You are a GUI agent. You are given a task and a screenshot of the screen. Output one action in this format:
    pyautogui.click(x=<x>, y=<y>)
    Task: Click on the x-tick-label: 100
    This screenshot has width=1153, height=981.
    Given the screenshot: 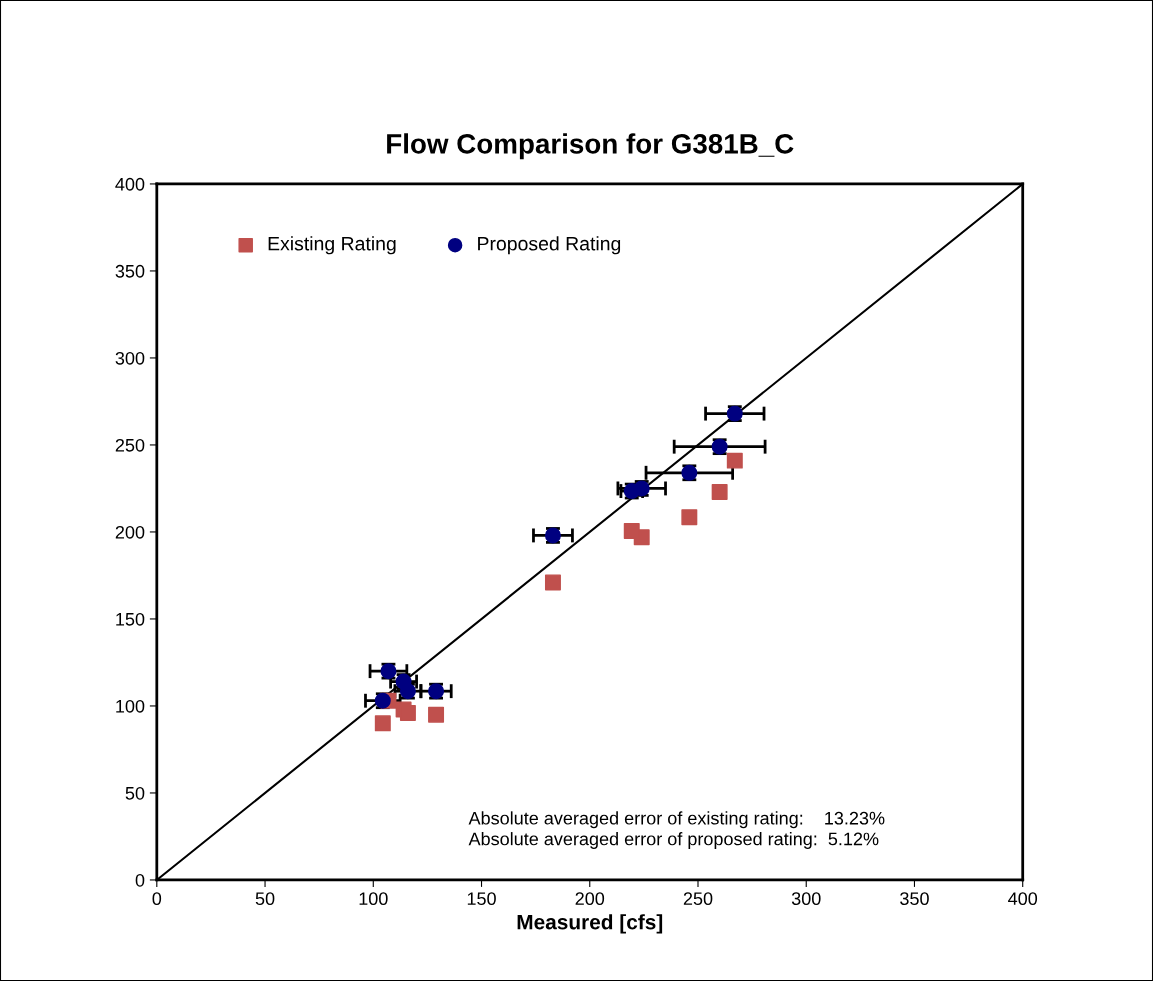 What is the action you would take?
    pyautogui.click(x=373, y=899)
    